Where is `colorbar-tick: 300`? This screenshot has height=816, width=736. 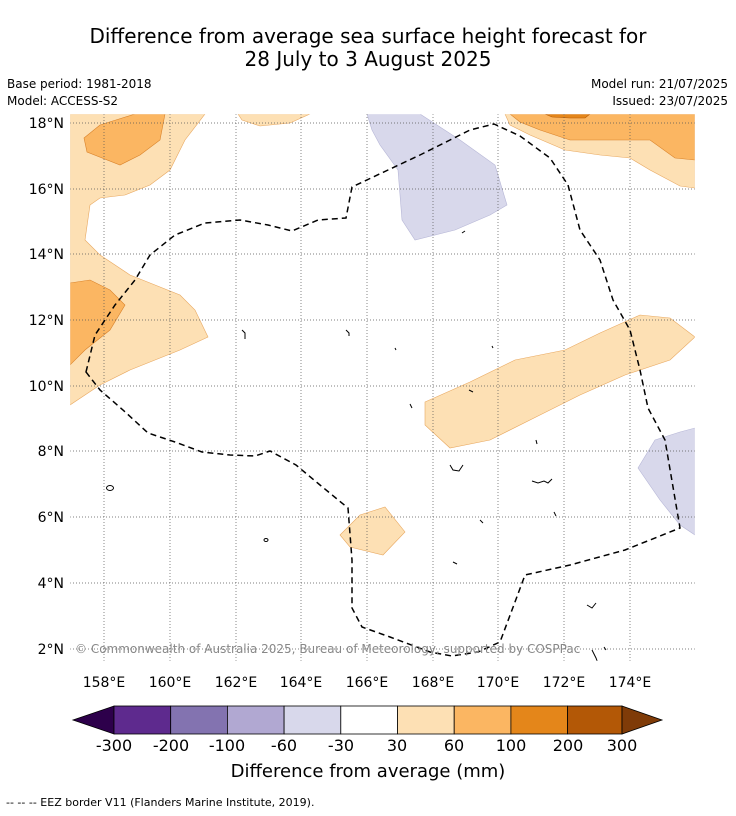
colorbar-tick: 300 is located at coordinates (622, 745).